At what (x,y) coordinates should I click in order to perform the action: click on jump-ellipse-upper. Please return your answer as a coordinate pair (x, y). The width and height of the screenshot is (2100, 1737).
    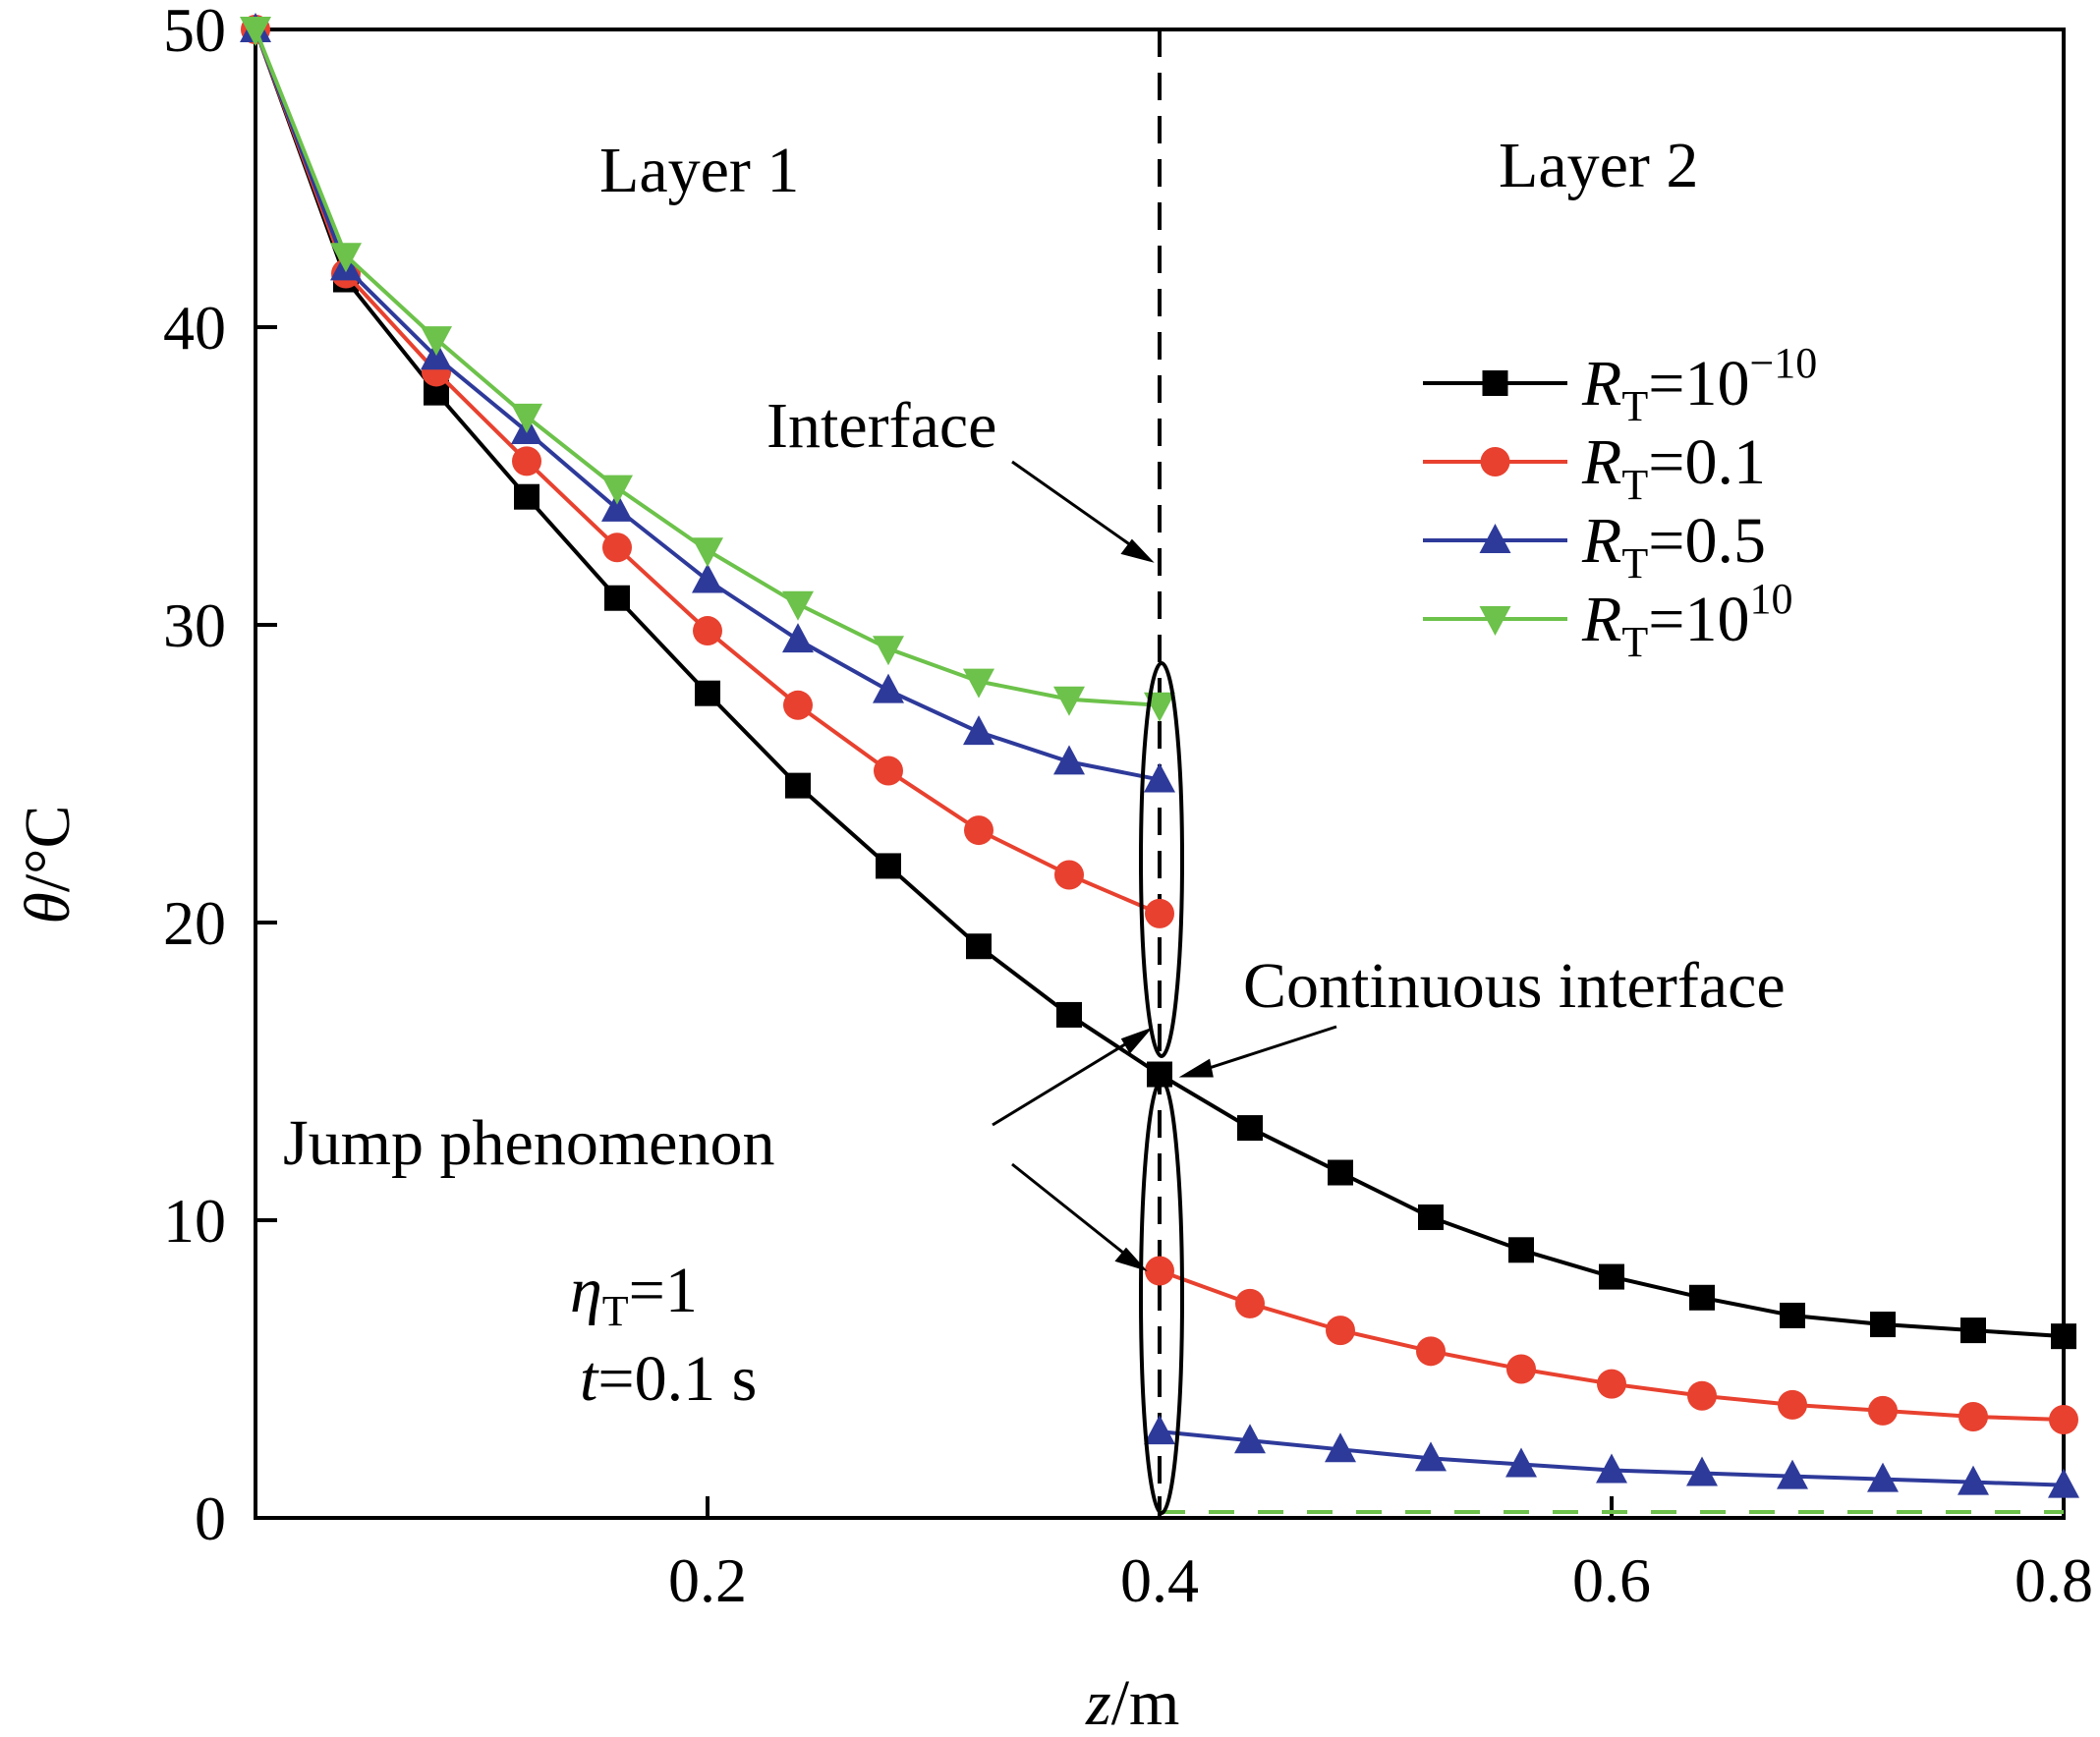
    Looking at the image, I should click on (1161, 859).